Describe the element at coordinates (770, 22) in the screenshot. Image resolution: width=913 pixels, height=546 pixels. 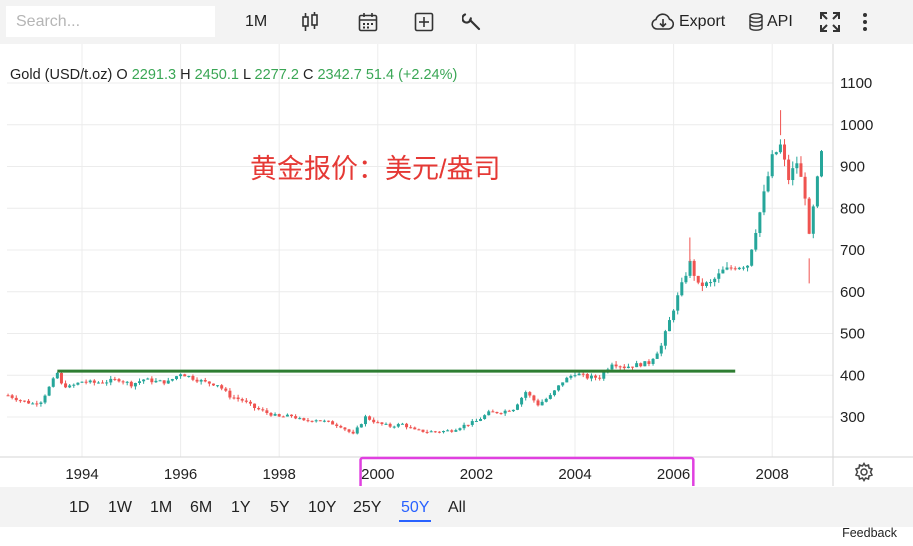
I see `api-button: API` at that location.